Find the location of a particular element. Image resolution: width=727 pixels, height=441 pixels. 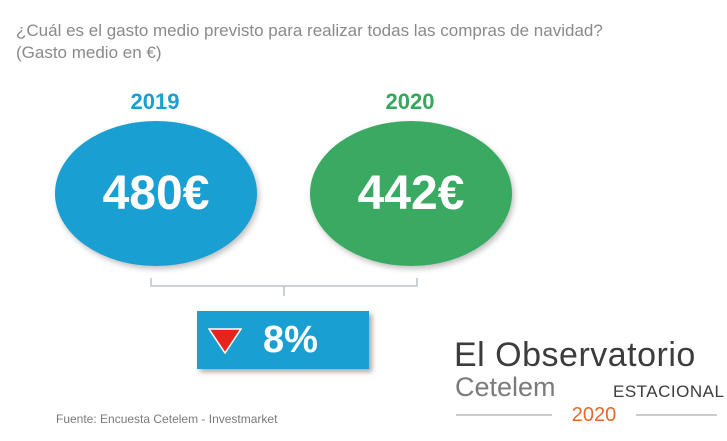

value-label-2019: 480€ is located at coordinates (156, 193).